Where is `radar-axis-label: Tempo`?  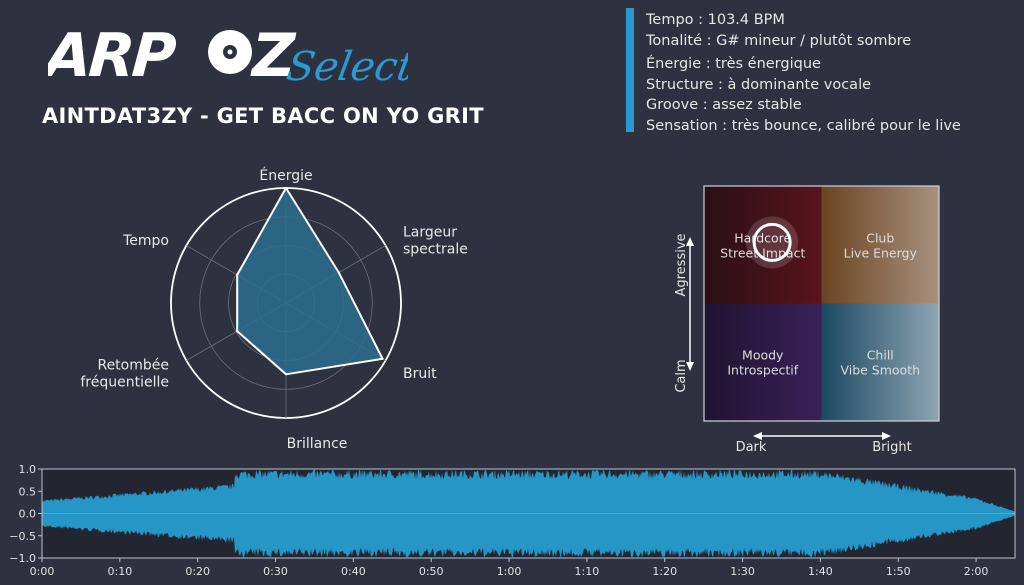 radar-axis-label: Tempo is located at coordinates (145, 241).